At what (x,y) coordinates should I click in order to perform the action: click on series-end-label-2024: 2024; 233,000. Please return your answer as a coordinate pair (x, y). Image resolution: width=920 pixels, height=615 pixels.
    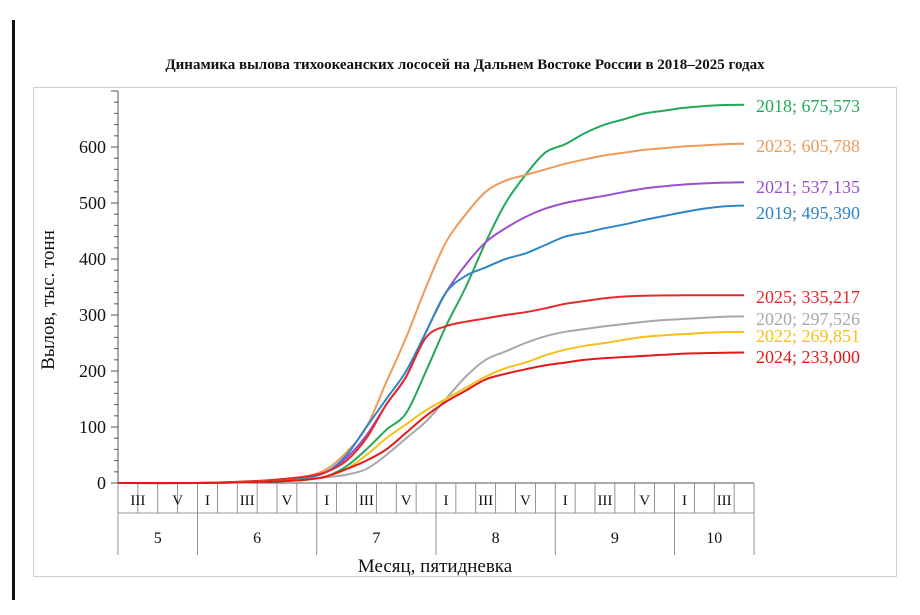
    Looking at the image, I should click on (808, 357).